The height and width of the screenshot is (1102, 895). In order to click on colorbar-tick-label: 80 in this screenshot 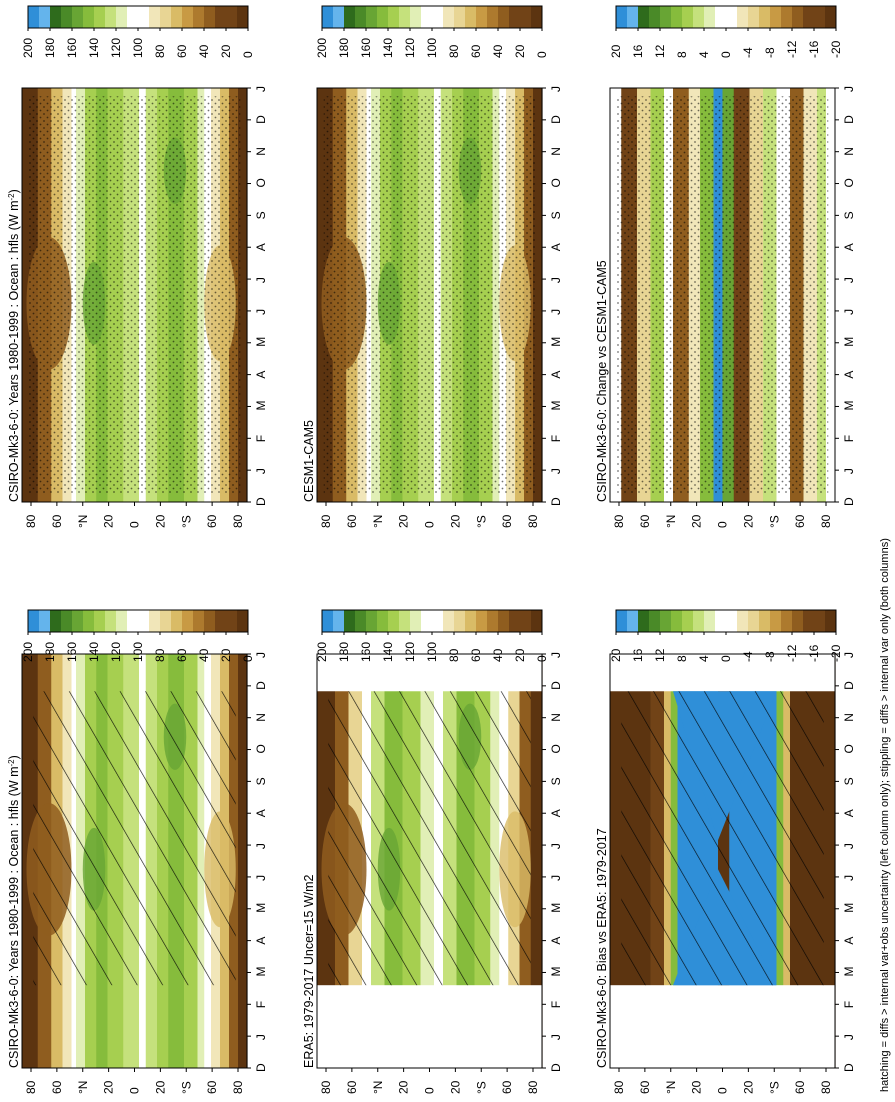, I will do `click(454, 655)`.